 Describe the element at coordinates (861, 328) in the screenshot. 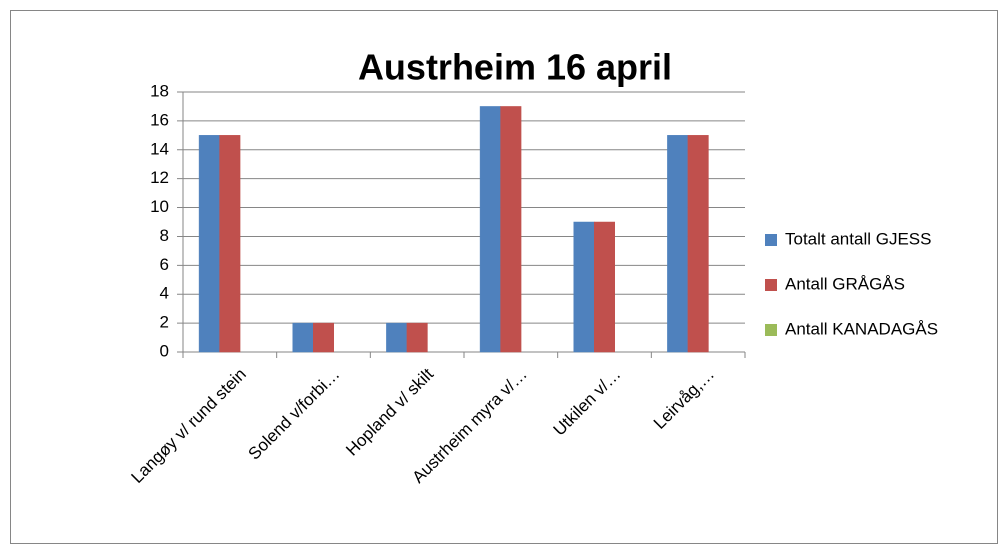

I see `legend-label: Antall KANADAGÅS` at that location.